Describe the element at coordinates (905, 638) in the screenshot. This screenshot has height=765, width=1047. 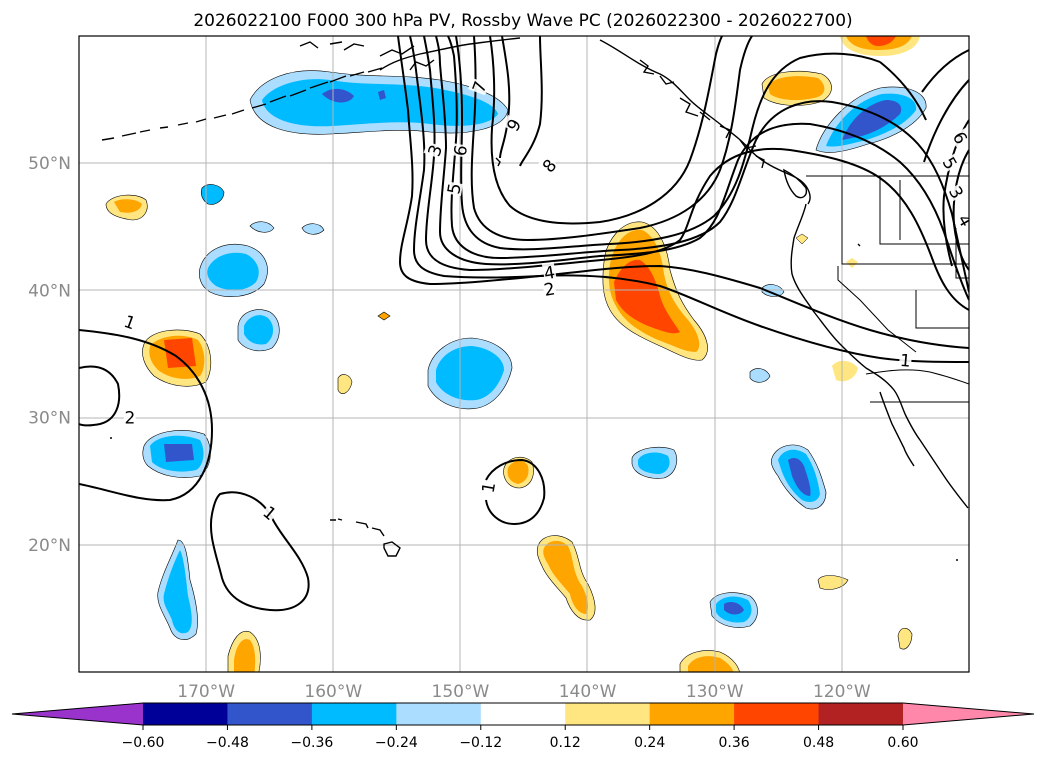
I see `positive-anomaly-small-e2` at that location.